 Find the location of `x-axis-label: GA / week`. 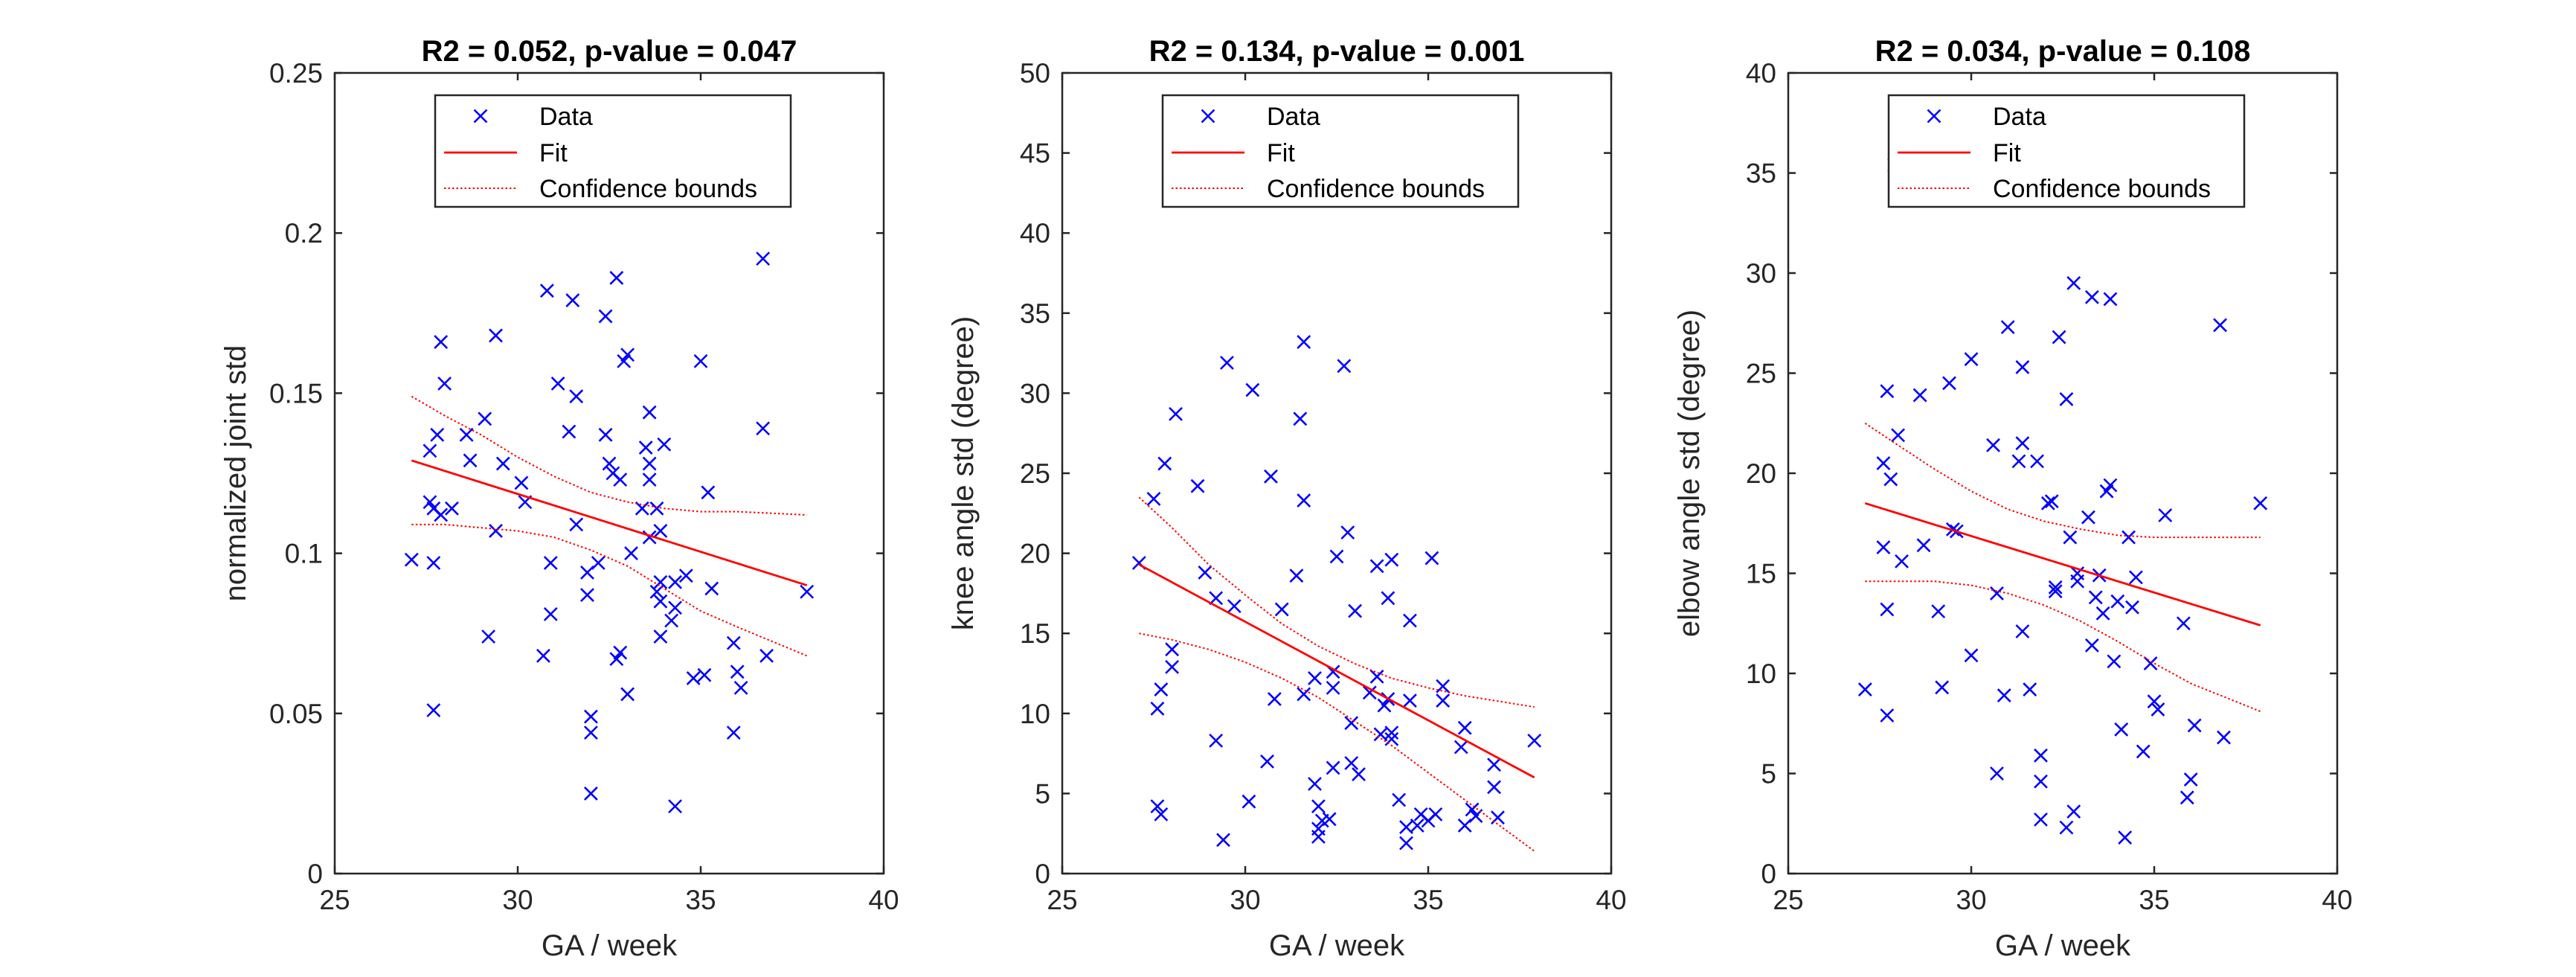

x-axis-label: GA / week is located at coordinates (2063, 946).